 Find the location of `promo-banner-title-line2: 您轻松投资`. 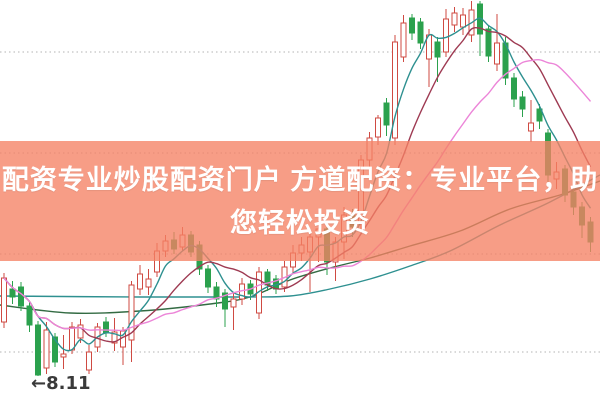

promo-banner-title-line2: 您轻松投资 is located at coordinates (300, 223).